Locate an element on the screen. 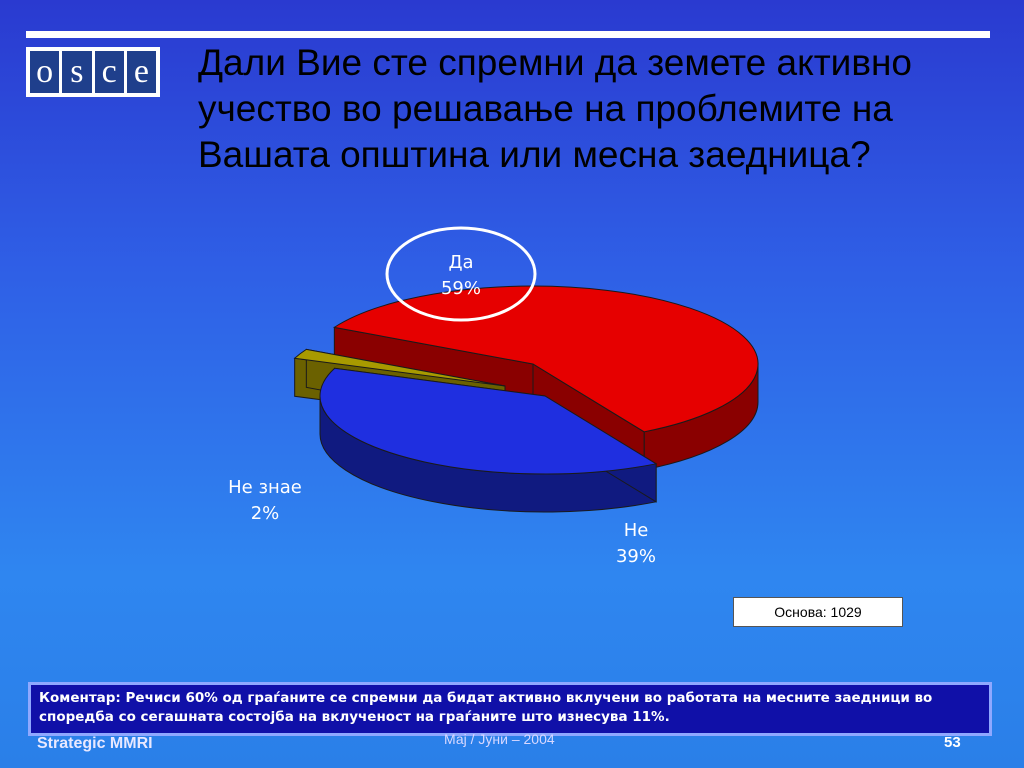 This screenshot has height=768, width=1024. osce-logo: o s c e is located at coordinates (93, 72).